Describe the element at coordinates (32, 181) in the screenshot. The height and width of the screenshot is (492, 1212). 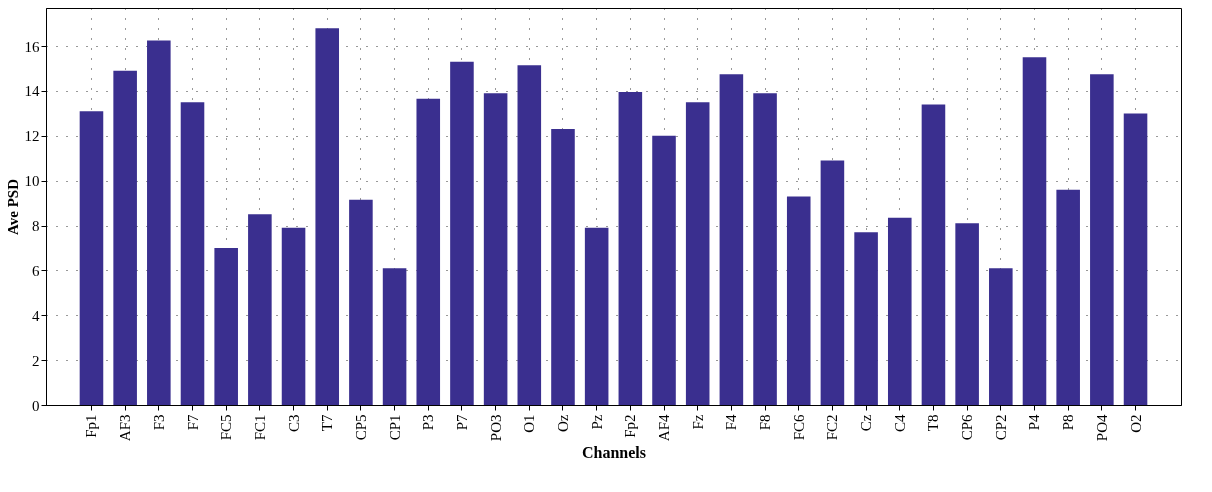
I see `y-tick-label: 10` at that location.